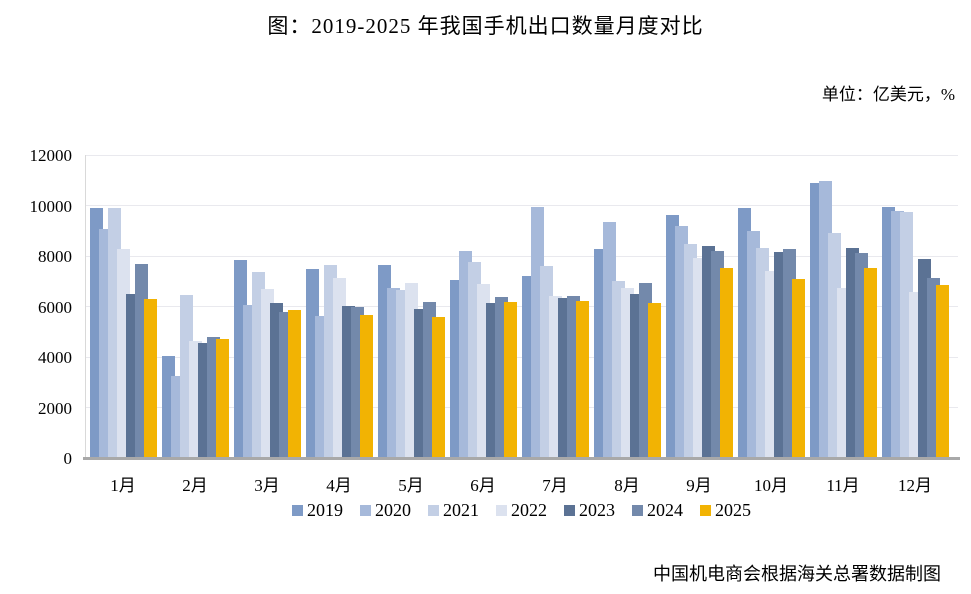 This screenshot has width=971, height=594. What do you see at coordinates (339, 485) in the screenshot?
I see `x-tick-label-4月: 4月` at bounding box center [339, 485].